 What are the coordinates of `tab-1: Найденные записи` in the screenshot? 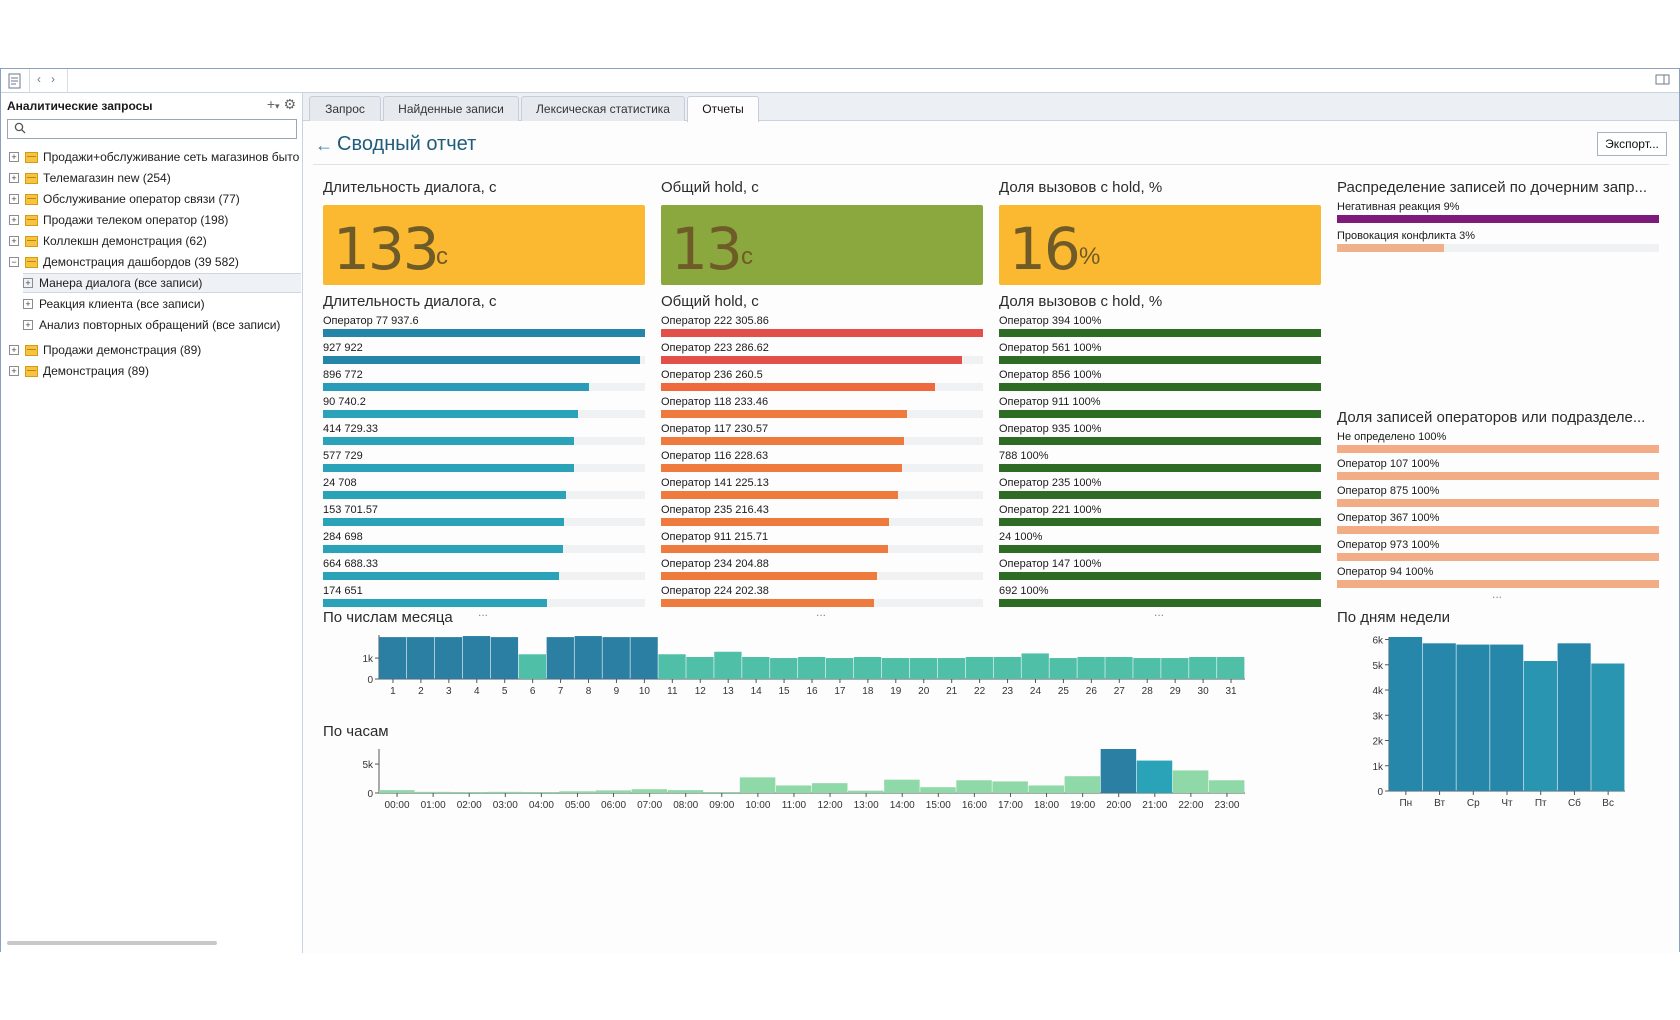 It's located at (451, 108).